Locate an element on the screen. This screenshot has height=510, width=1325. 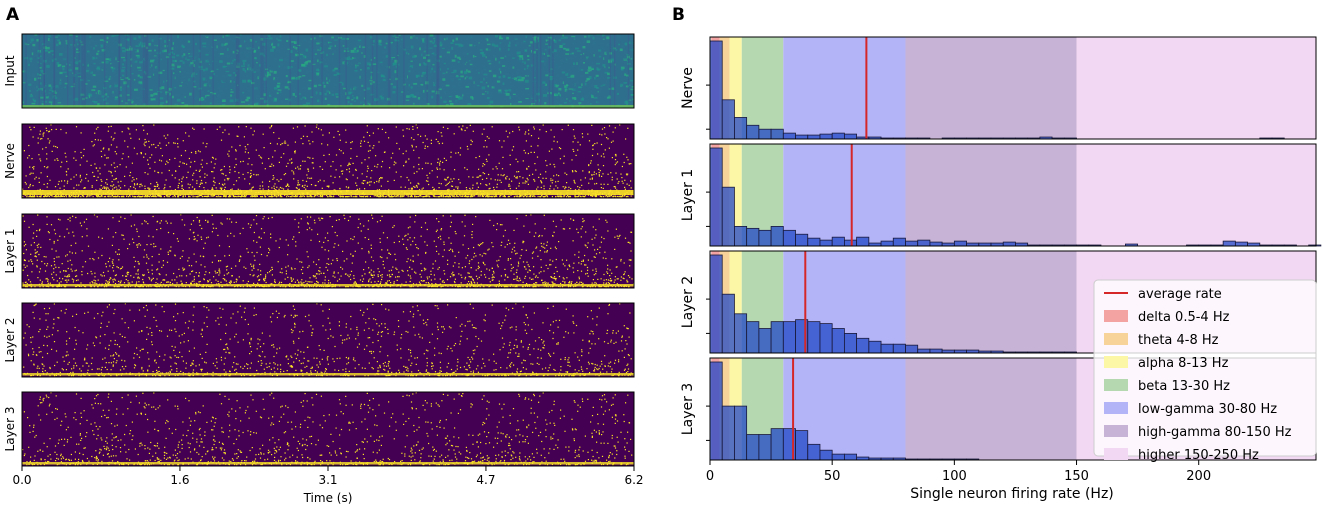
panel-b-x-tick-label: 100 is located at coordinates (954, 476).